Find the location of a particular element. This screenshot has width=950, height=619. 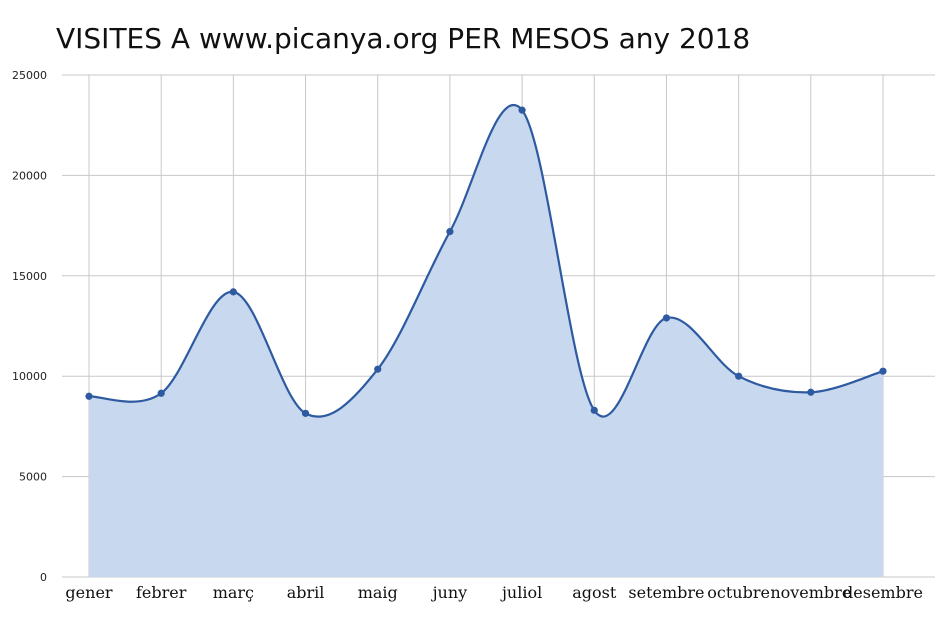

x-tick-label: novembre is located at coordinates (810, 592).